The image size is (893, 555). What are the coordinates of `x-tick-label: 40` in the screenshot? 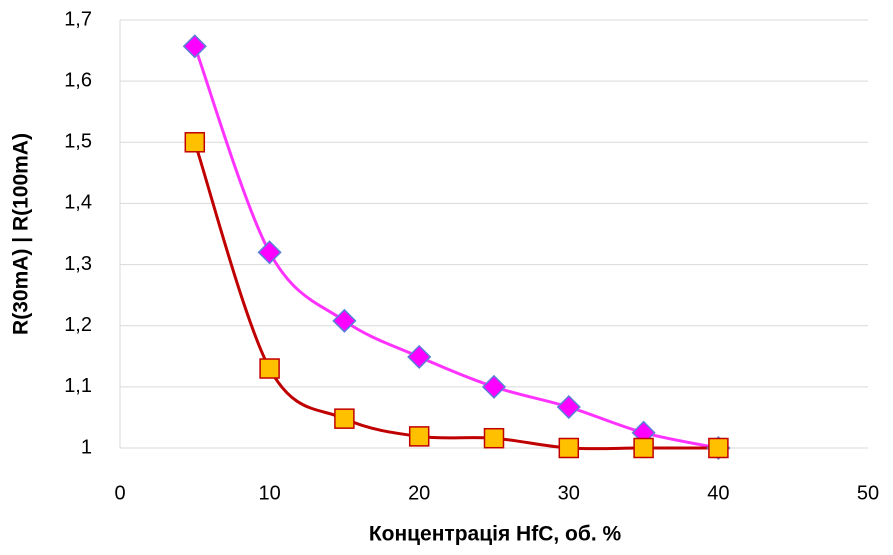 It's located at (718, 493).